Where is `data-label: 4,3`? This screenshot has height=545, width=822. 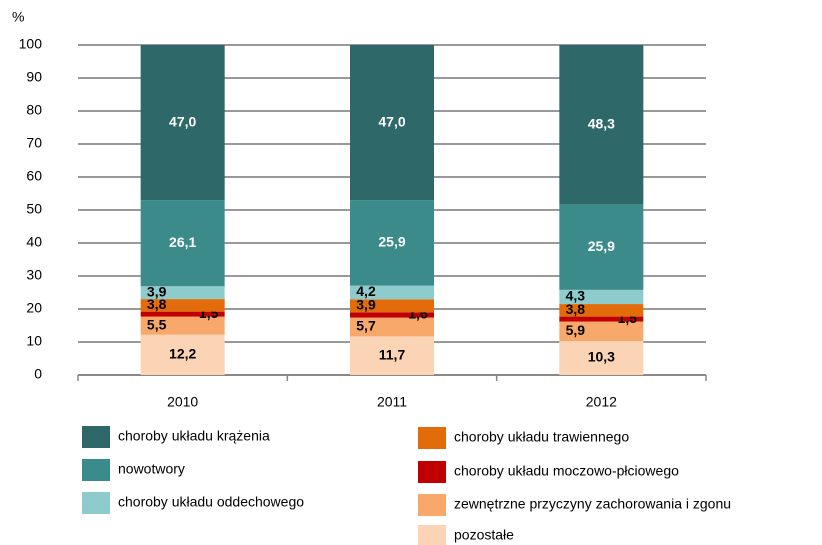
data-label: 4,3 is located at coordinates (576, 296).